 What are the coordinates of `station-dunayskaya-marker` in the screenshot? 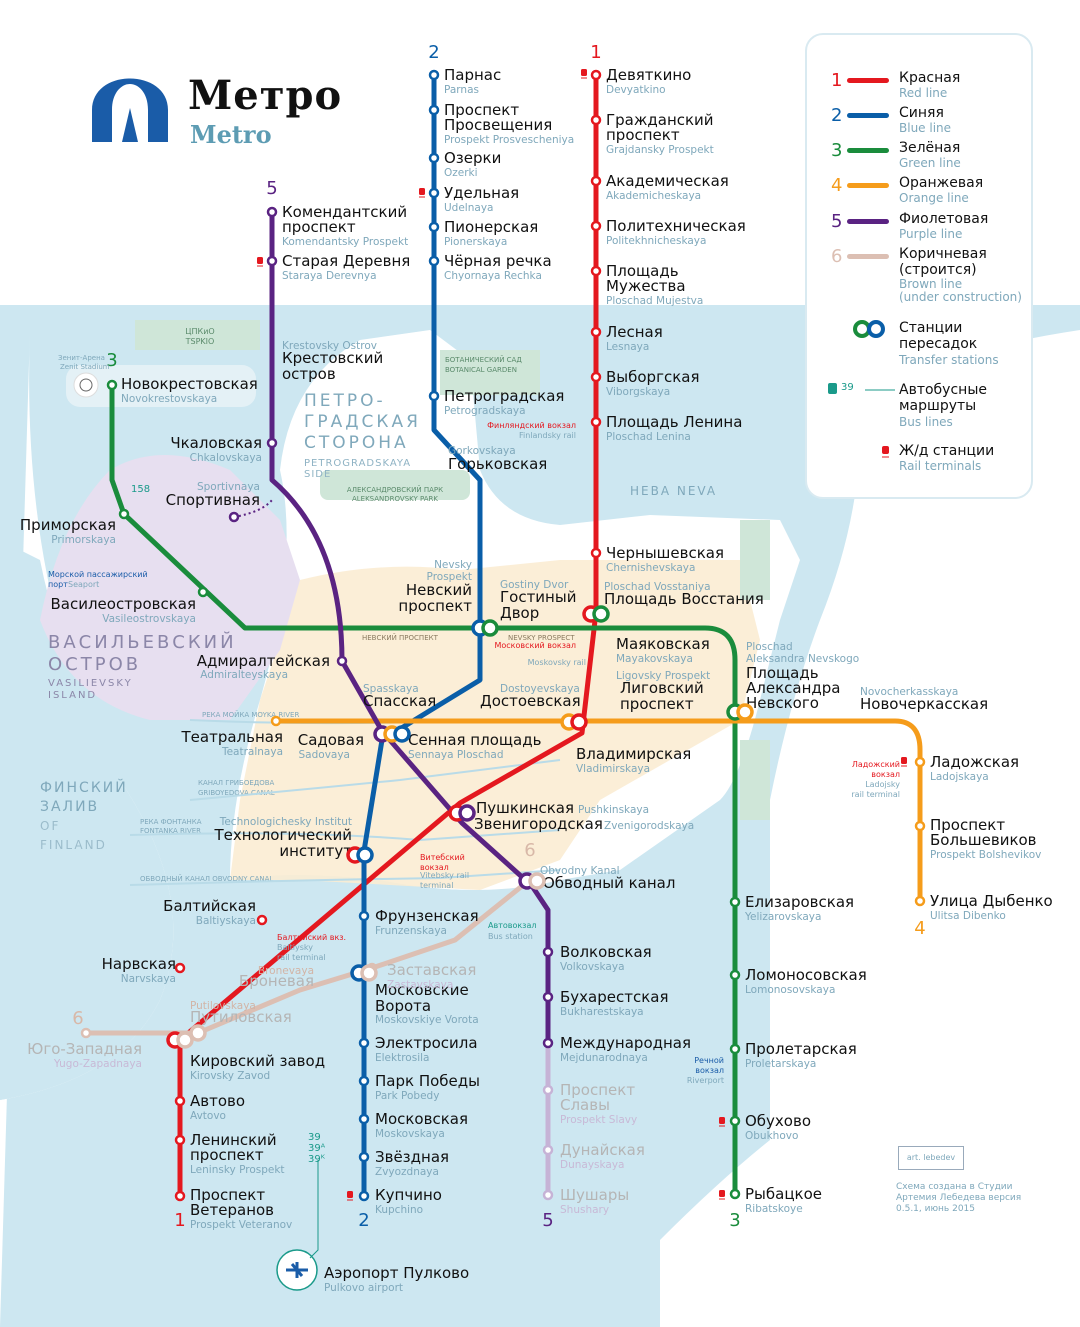 It's located at (548, 1150).